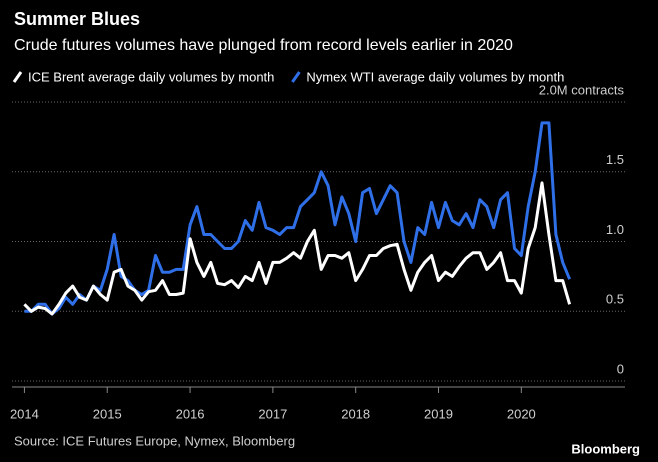 Image resolution: width=658 pixels, height=462 pixels. I want to click on chart-title: Summer Blues, so click(77, 19).